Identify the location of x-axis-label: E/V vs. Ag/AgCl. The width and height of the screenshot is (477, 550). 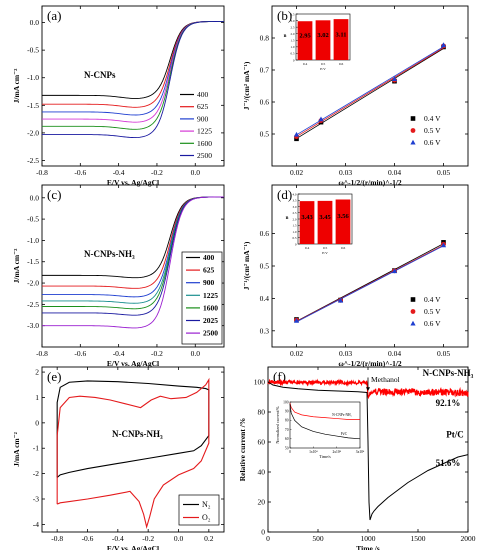
(133, 182).